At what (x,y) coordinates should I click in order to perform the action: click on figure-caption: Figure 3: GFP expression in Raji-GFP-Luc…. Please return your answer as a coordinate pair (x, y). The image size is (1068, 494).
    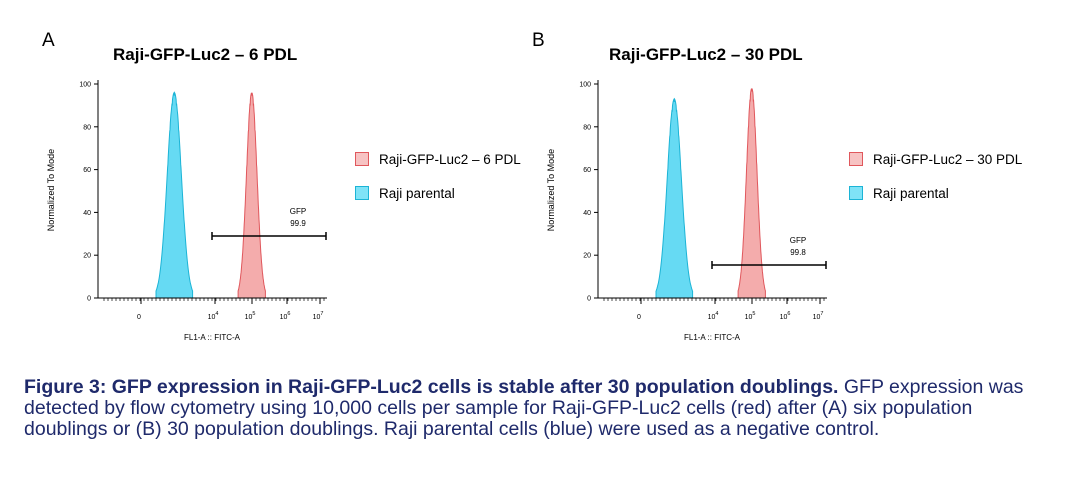
    Looking at the image, I should click on (539, 408).